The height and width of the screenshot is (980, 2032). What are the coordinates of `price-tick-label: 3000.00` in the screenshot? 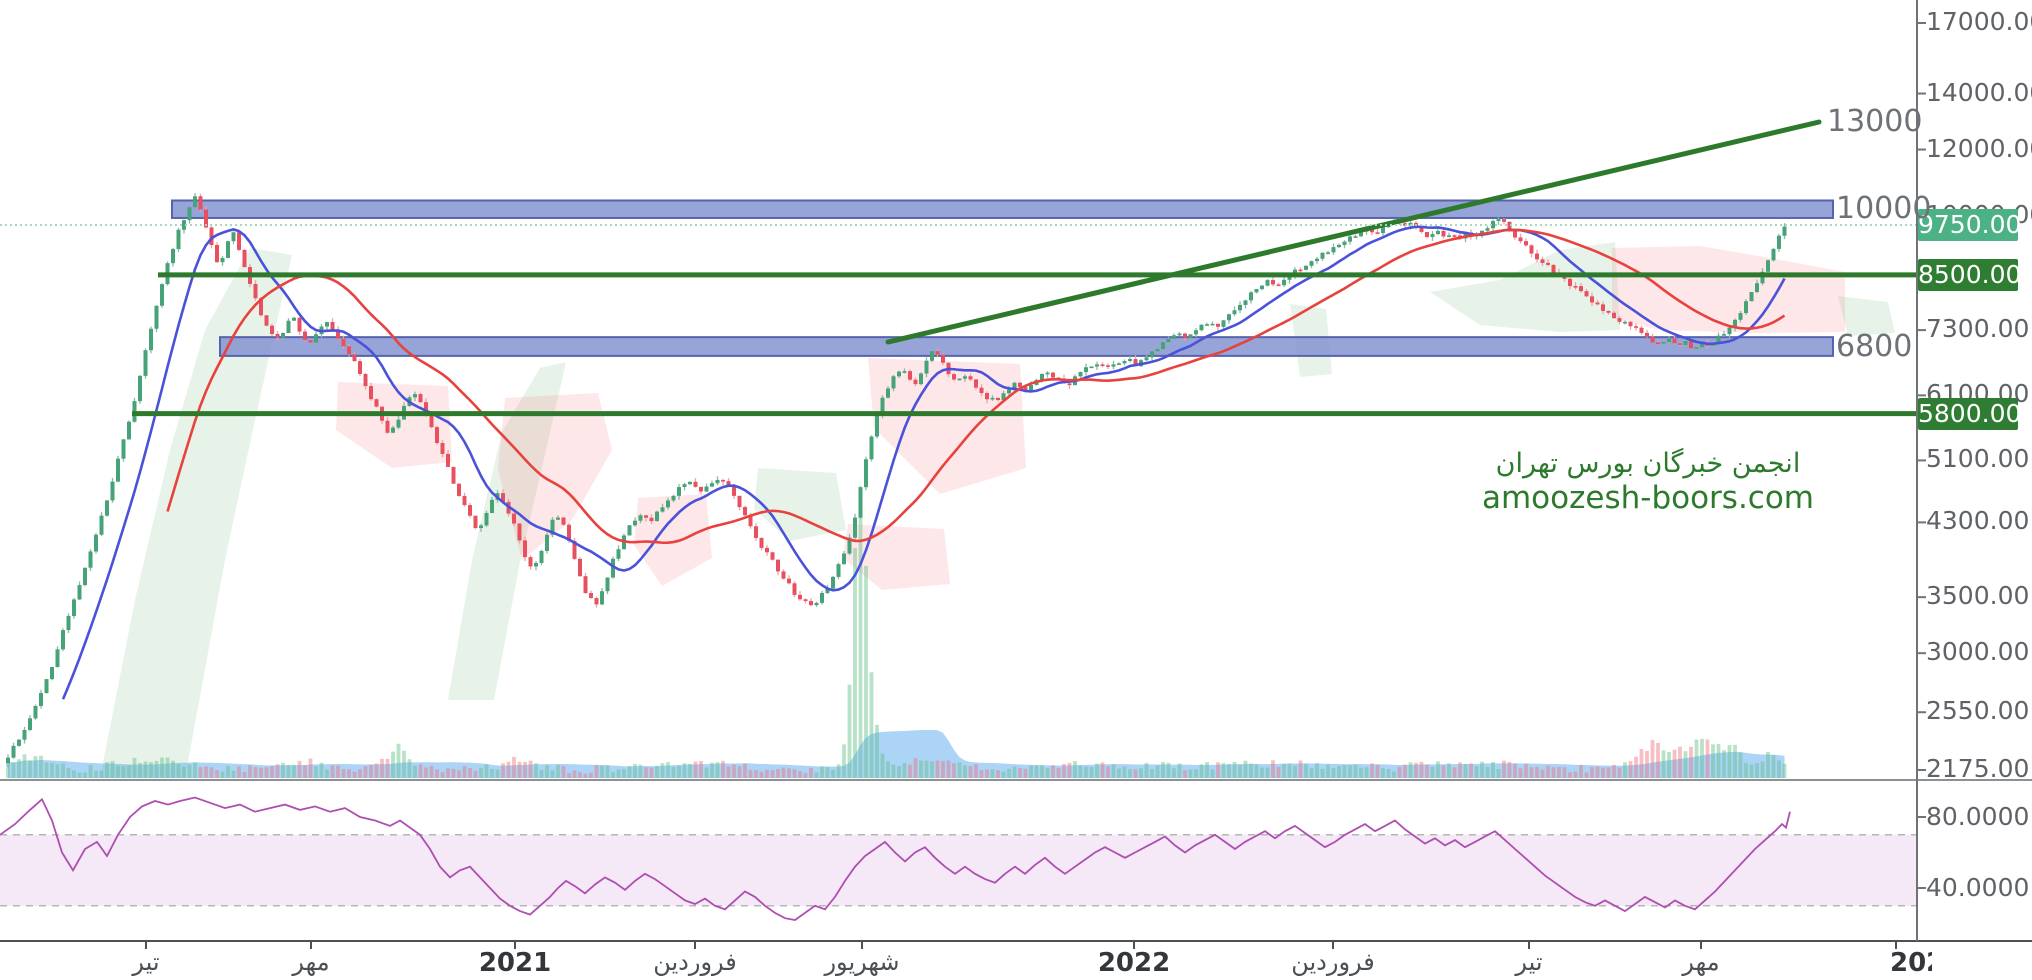 It's located at (1978, 652).